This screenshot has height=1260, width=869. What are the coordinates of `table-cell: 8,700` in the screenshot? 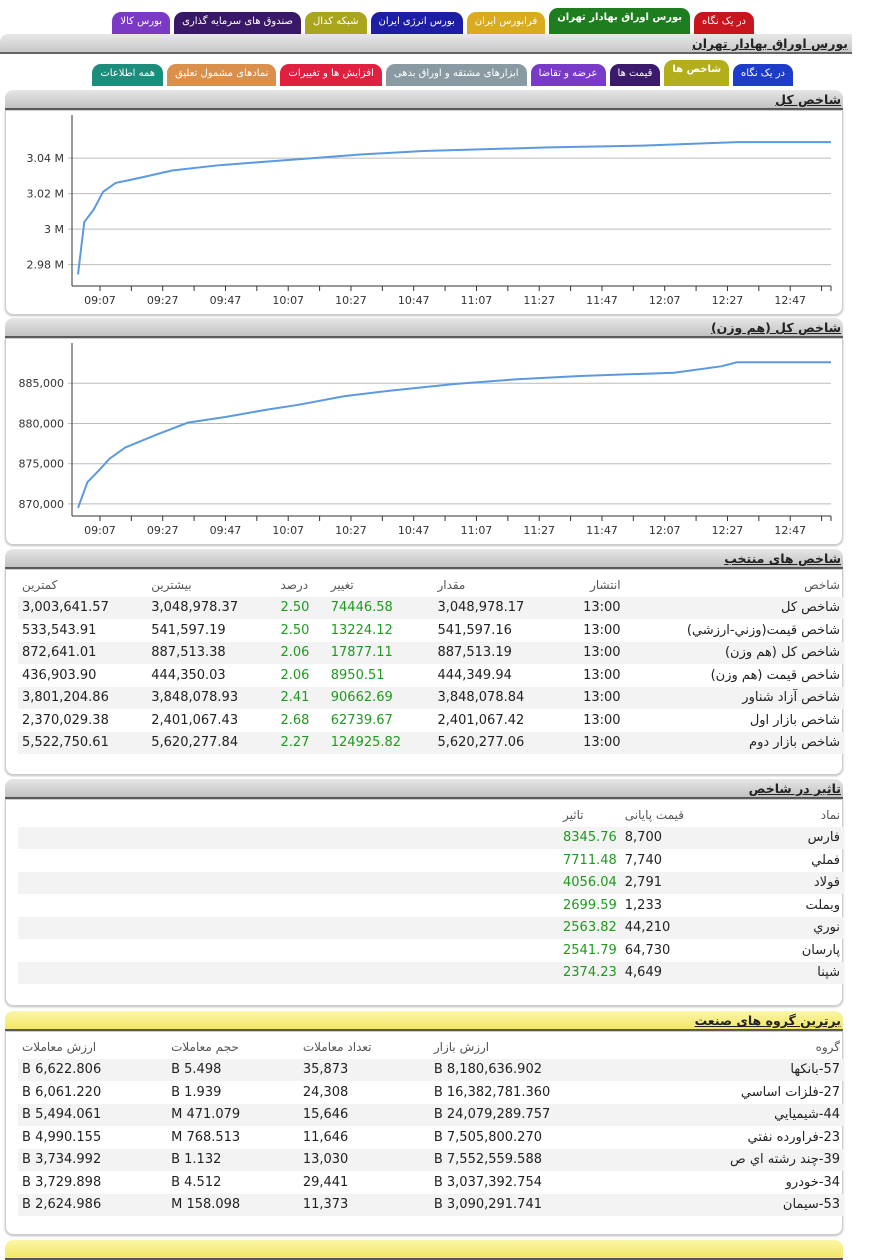 It's located at (675, 837).